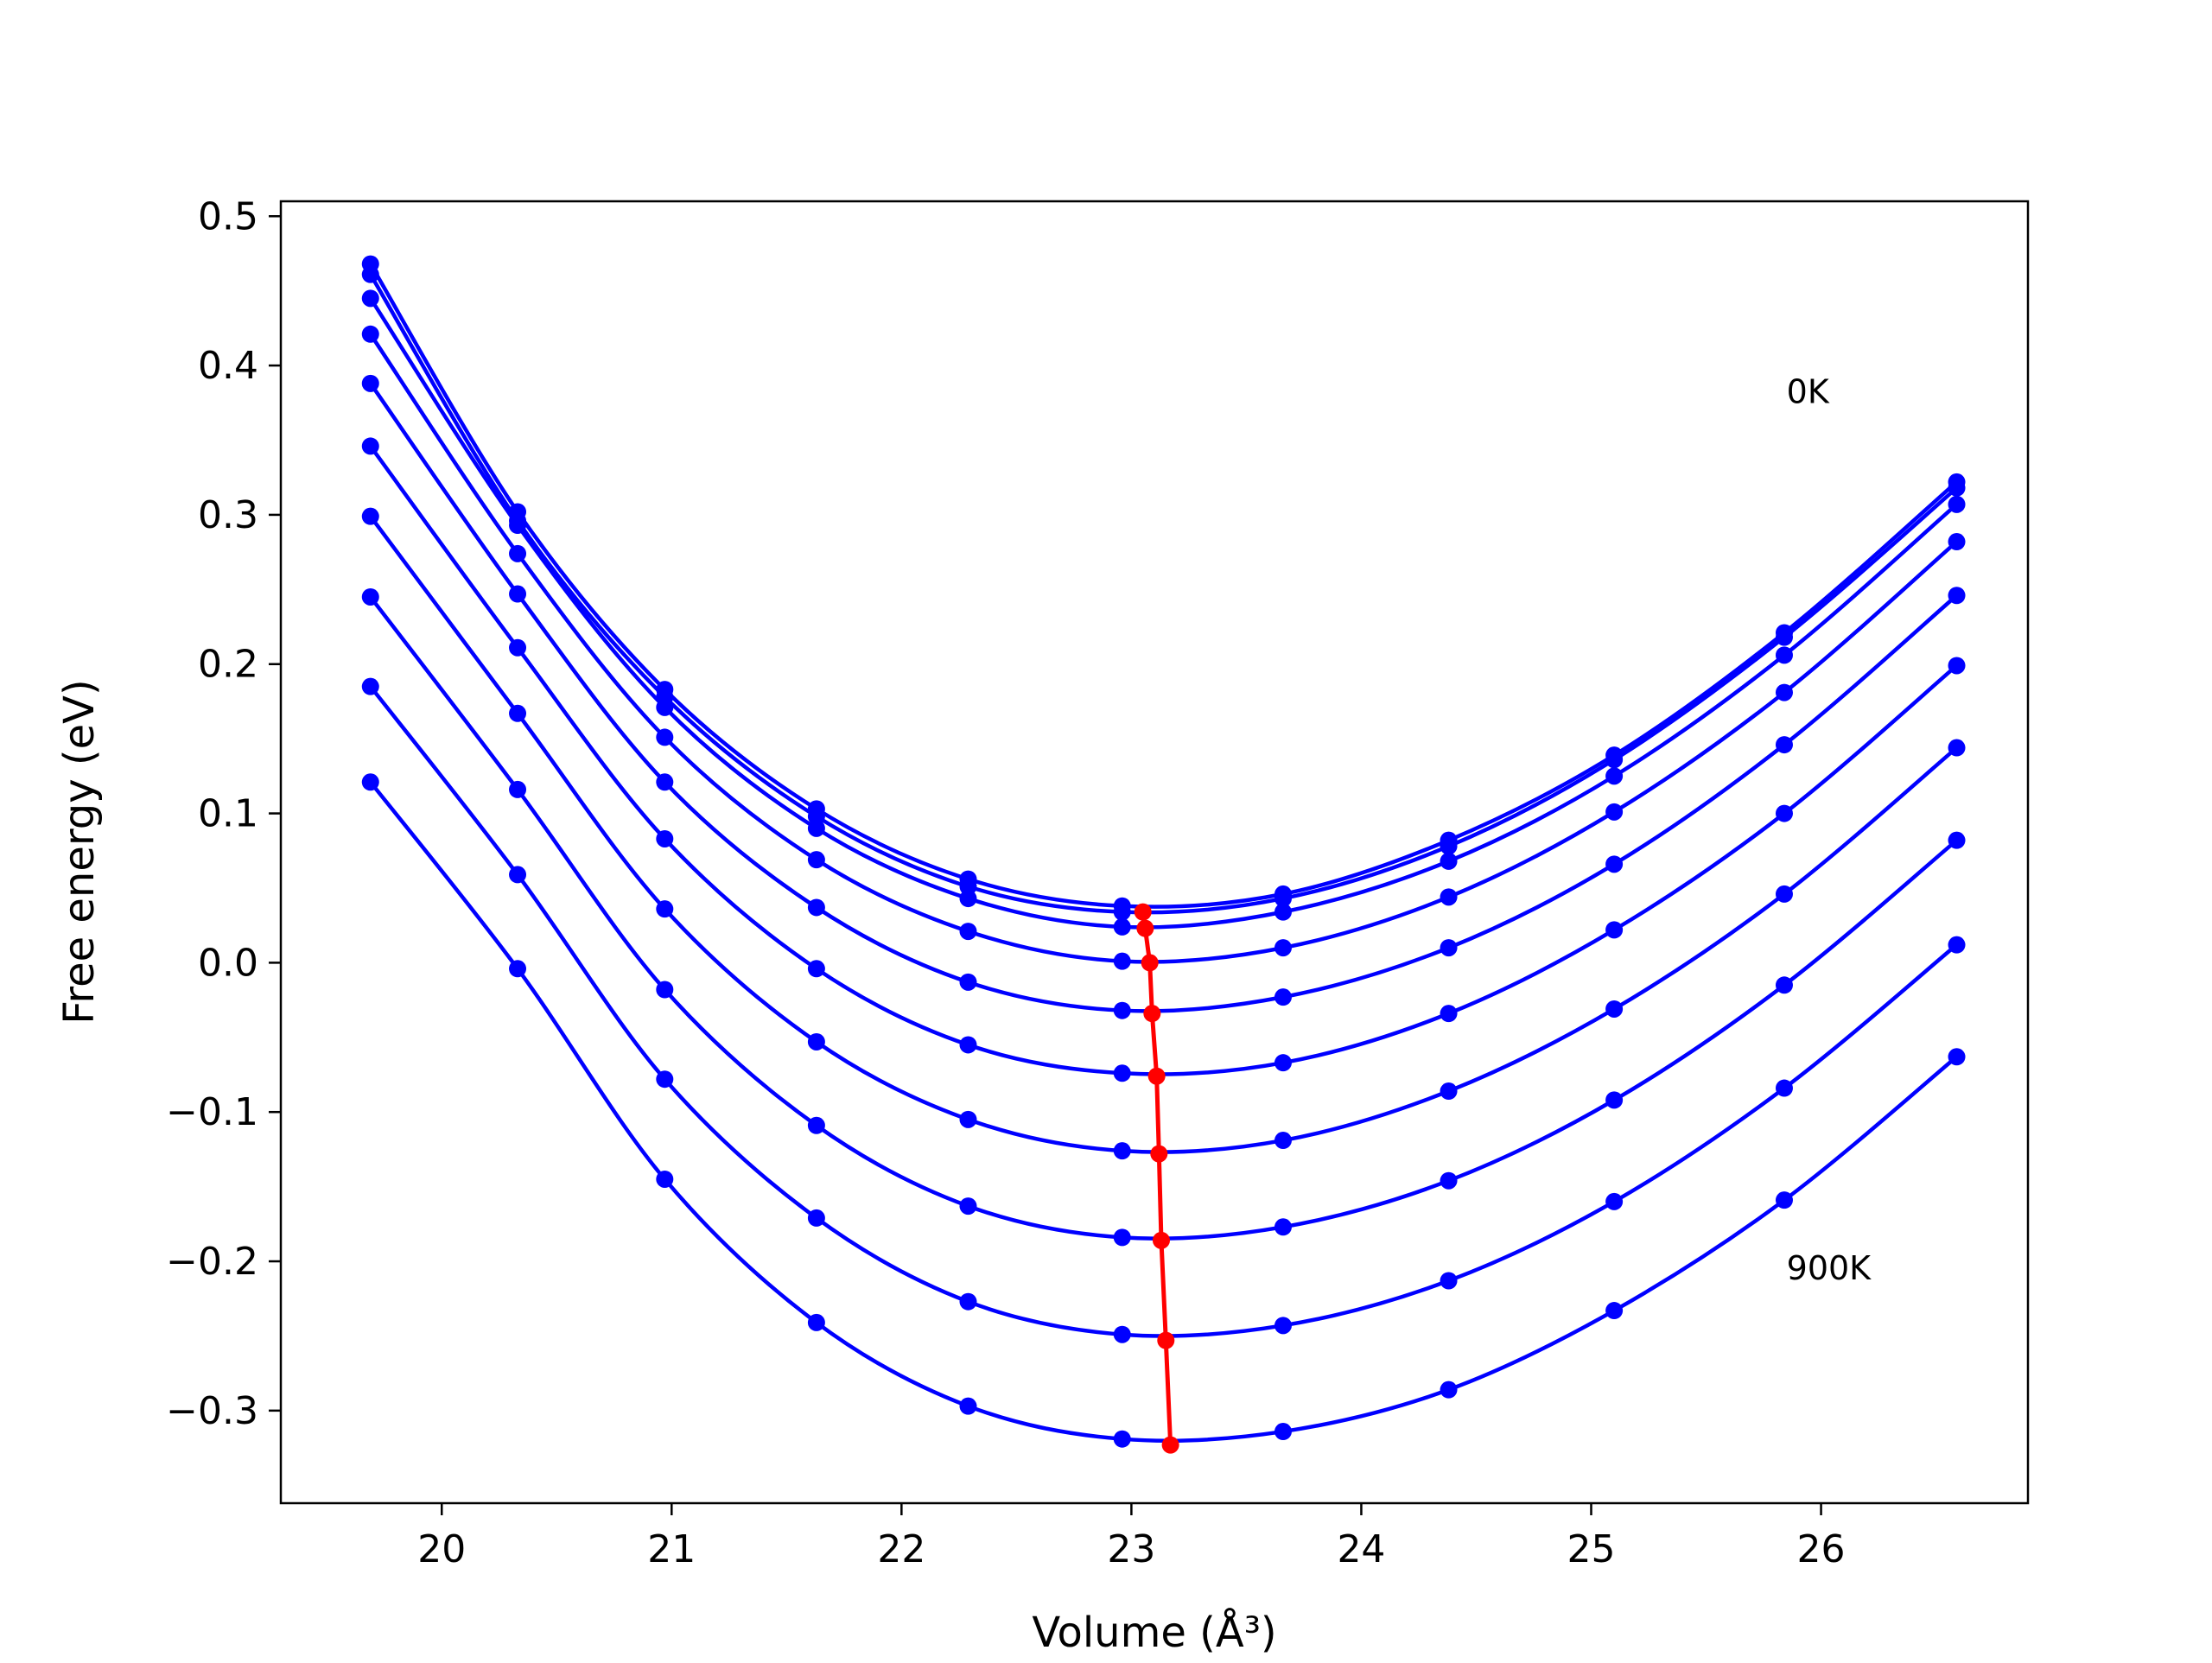  I want to click on y-tick-label: −0.3, so click(212, 1411).